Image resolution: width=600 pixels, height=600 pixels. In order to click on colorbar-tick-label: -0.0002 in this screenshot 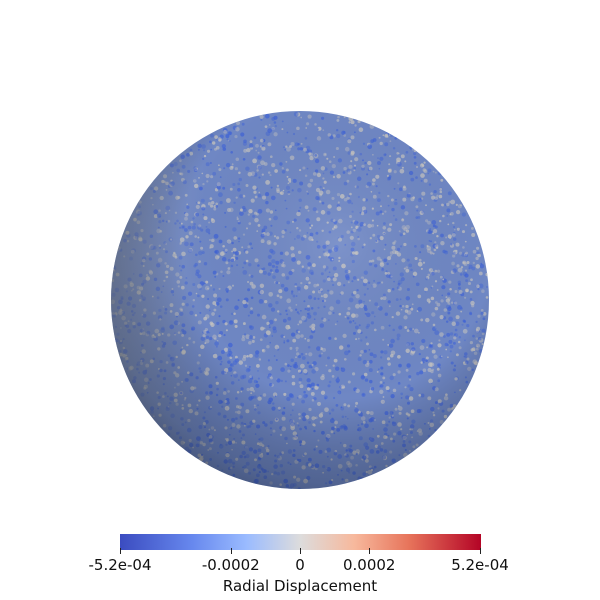, I will do `click(230, 565)`.